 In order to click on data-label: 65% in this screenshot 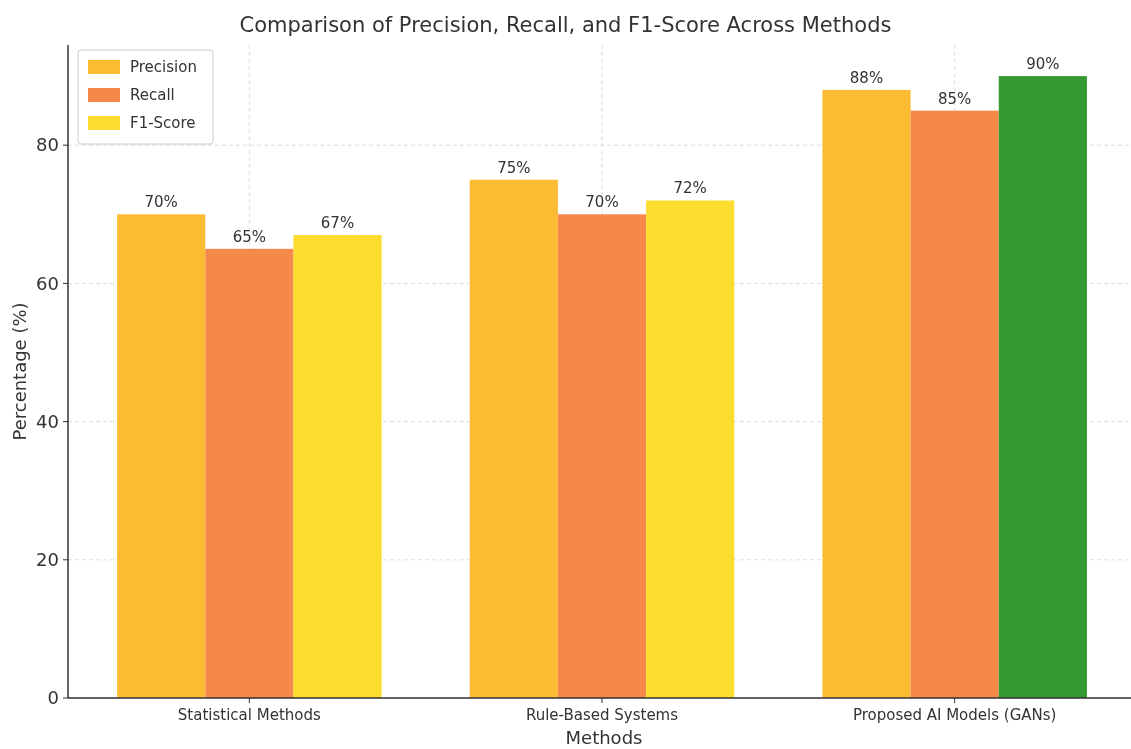, I will do `click(249, 236)`.